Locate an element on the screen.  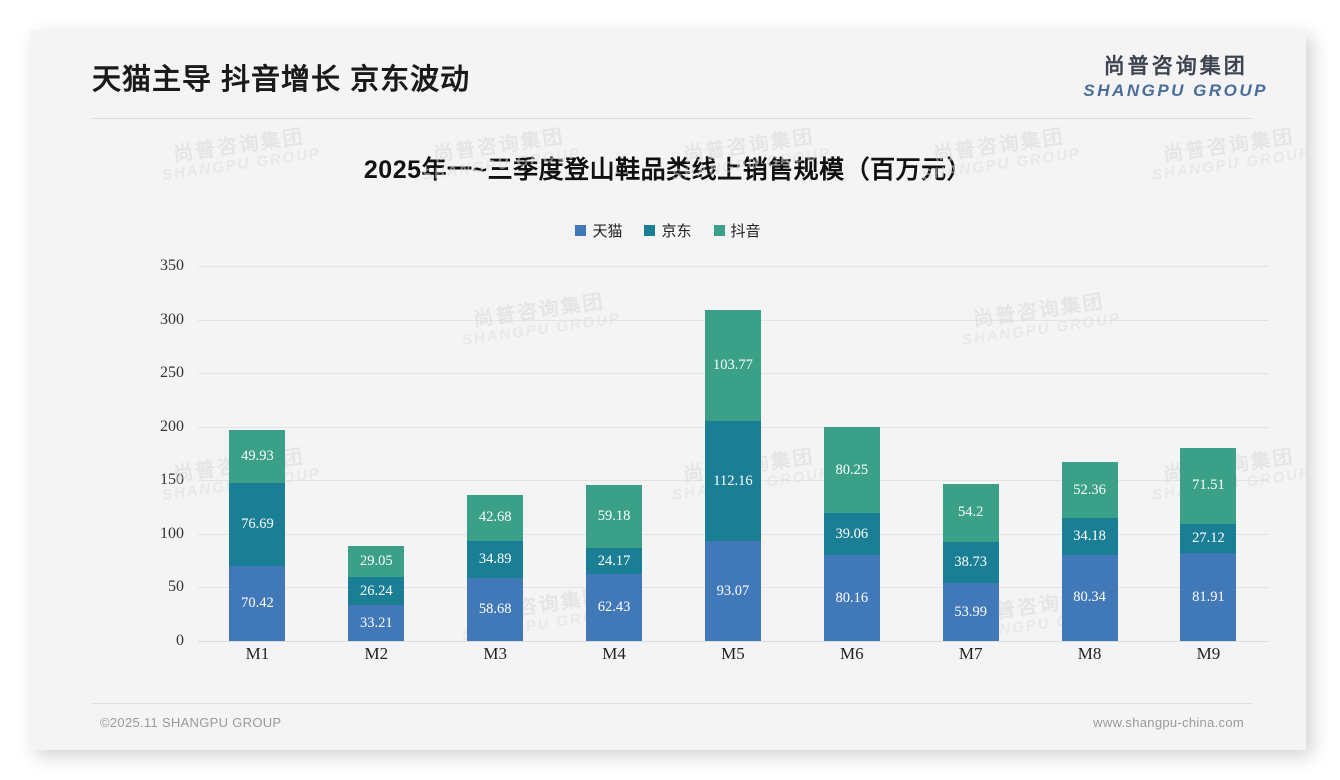
bar-value-label: 33.21 is located at coordinates (376, 622).